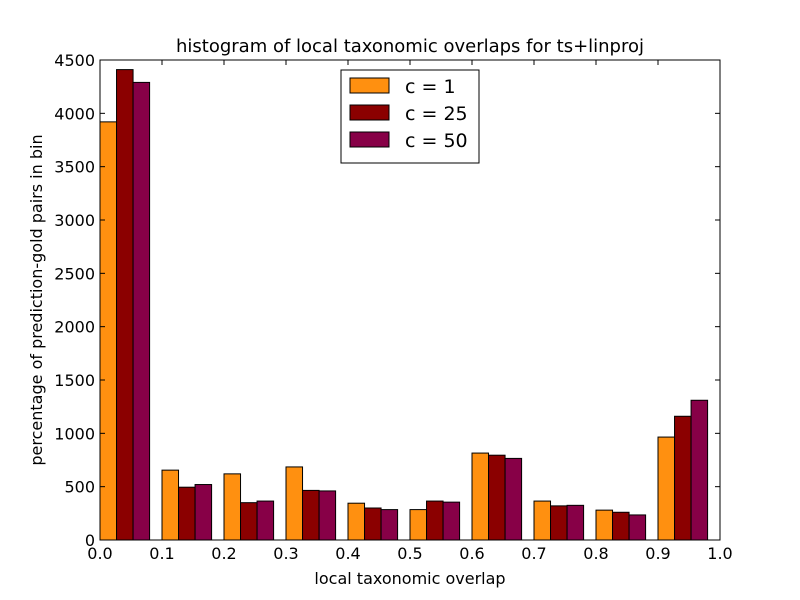  Describe the element at coordinates (430, 87) in the screenshot. I see `legend-label: c = 1` at that location.